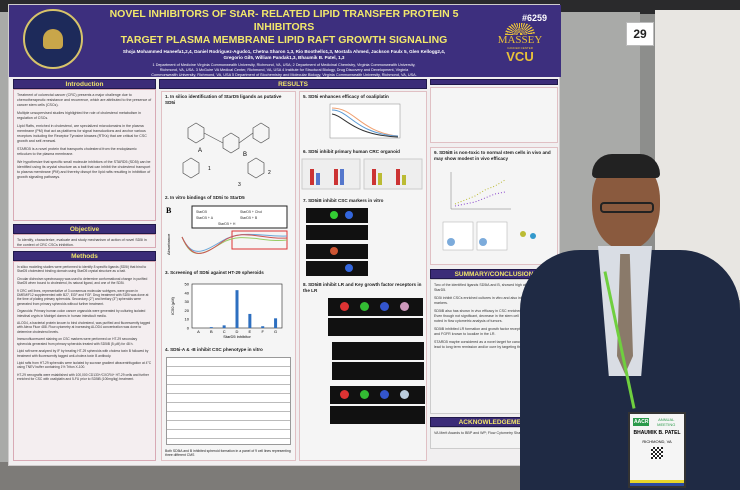  What do you see at coordinates (365, 121) in the screenshot?
I see `oxaliplatin-dose-response-plot` at bounding box center [365, 121].